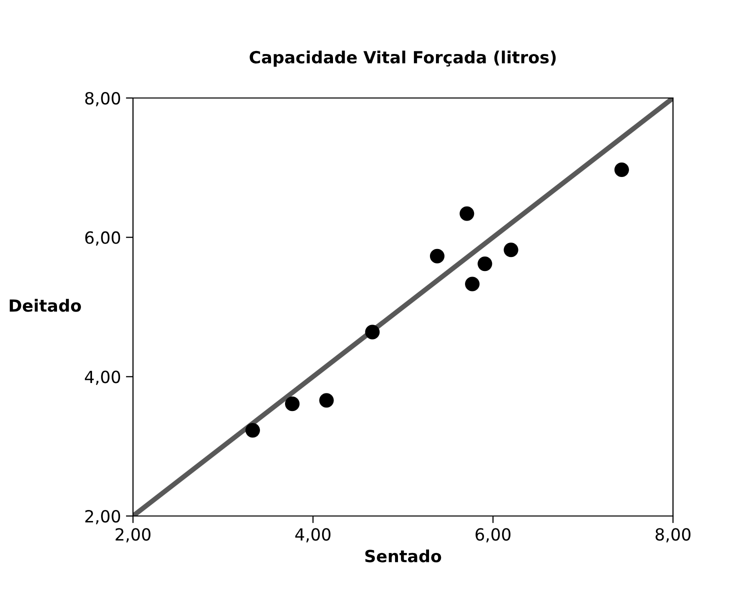 This screenshot has width=743, height=601. Describe the element at coordinates (45, 305) in the screenshot. I see `y-axis-title: Deitado` at that location.